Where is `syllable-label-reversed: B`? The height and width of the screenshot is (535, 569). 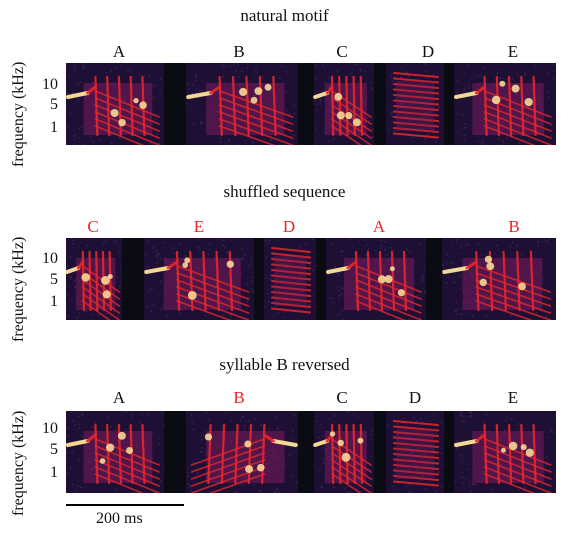
syllable-label-reversed: B is located at coordinates (239, 397).